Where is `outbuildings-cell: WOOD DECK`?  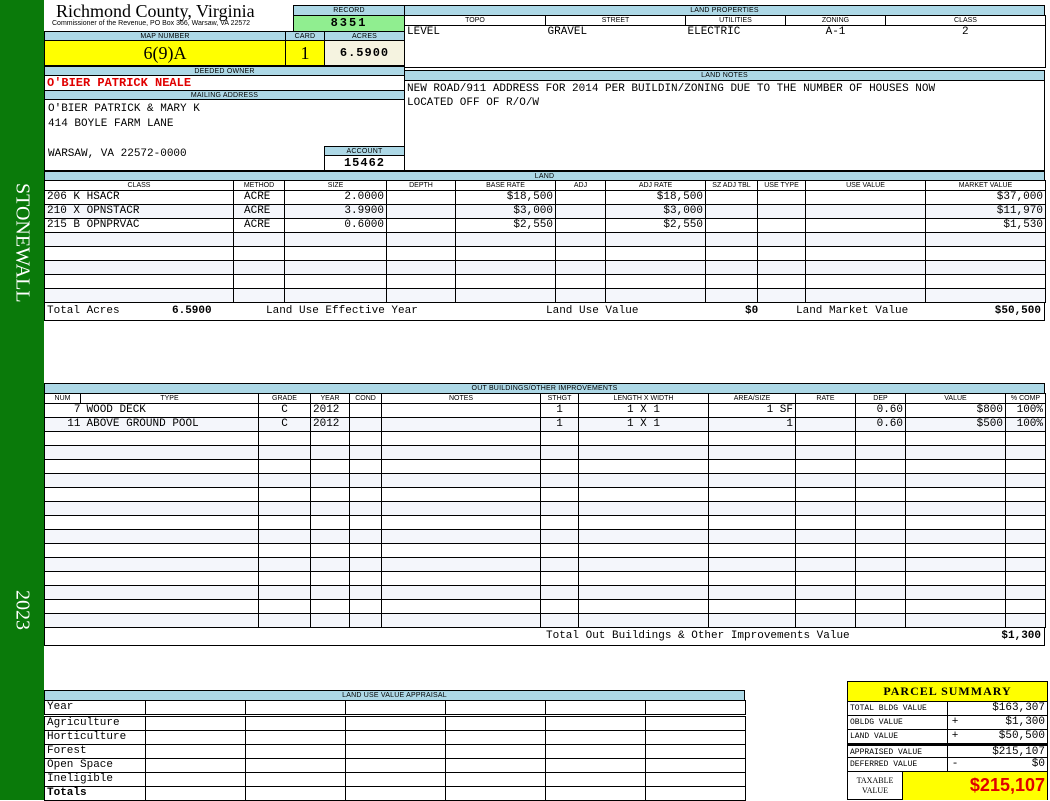 outbuildings-cell: WOOD DECK is located at coordinates (169, 410).